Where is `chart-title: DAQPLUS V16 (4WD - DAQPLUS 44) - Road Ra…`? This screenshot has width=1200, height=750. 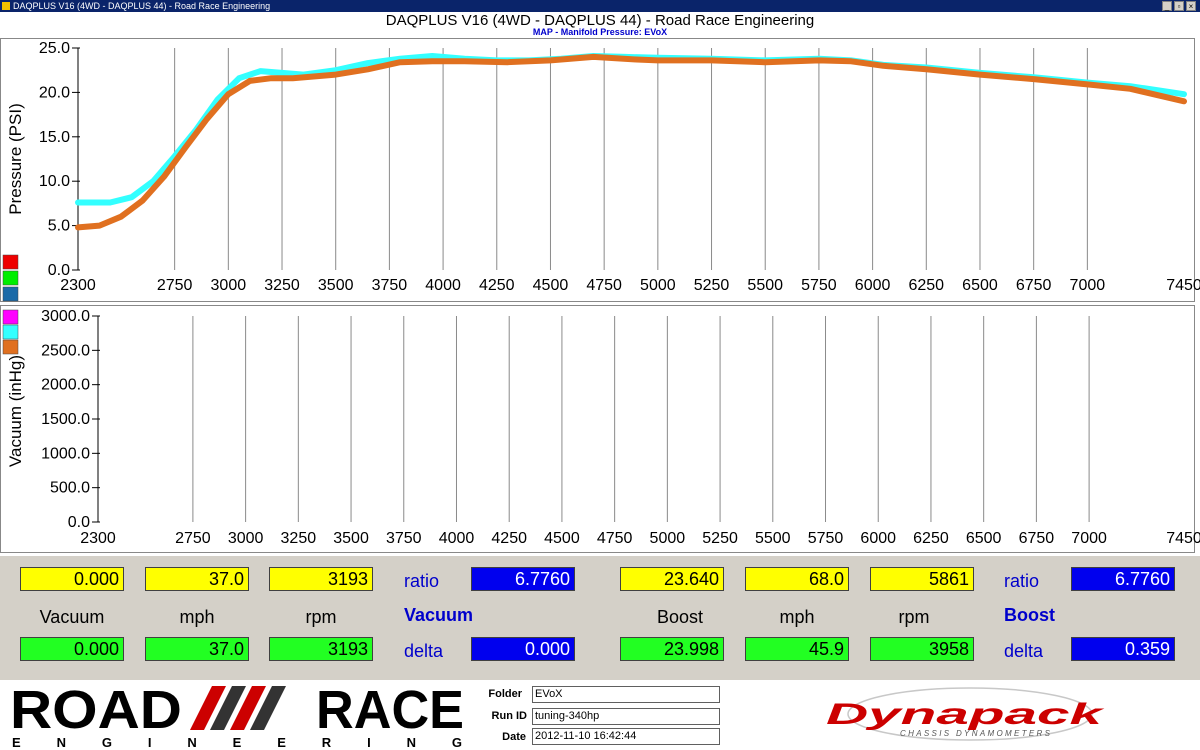
chart-title: DAQPLUS V16 (4WD - DAQPLUS 44) - Road Ra… is located at coordinates (600, 20).